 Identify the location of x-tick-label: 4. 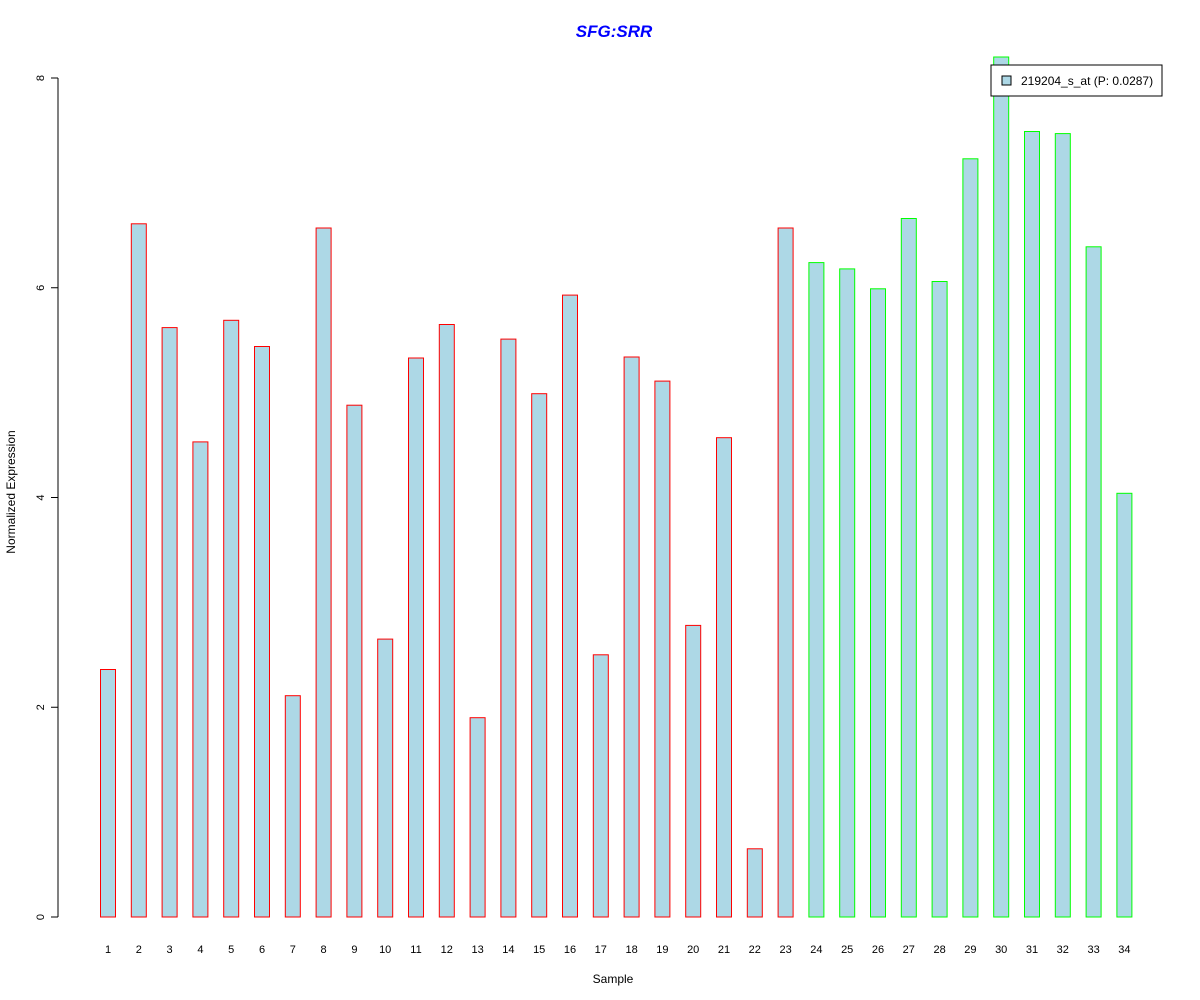
(200, 950).